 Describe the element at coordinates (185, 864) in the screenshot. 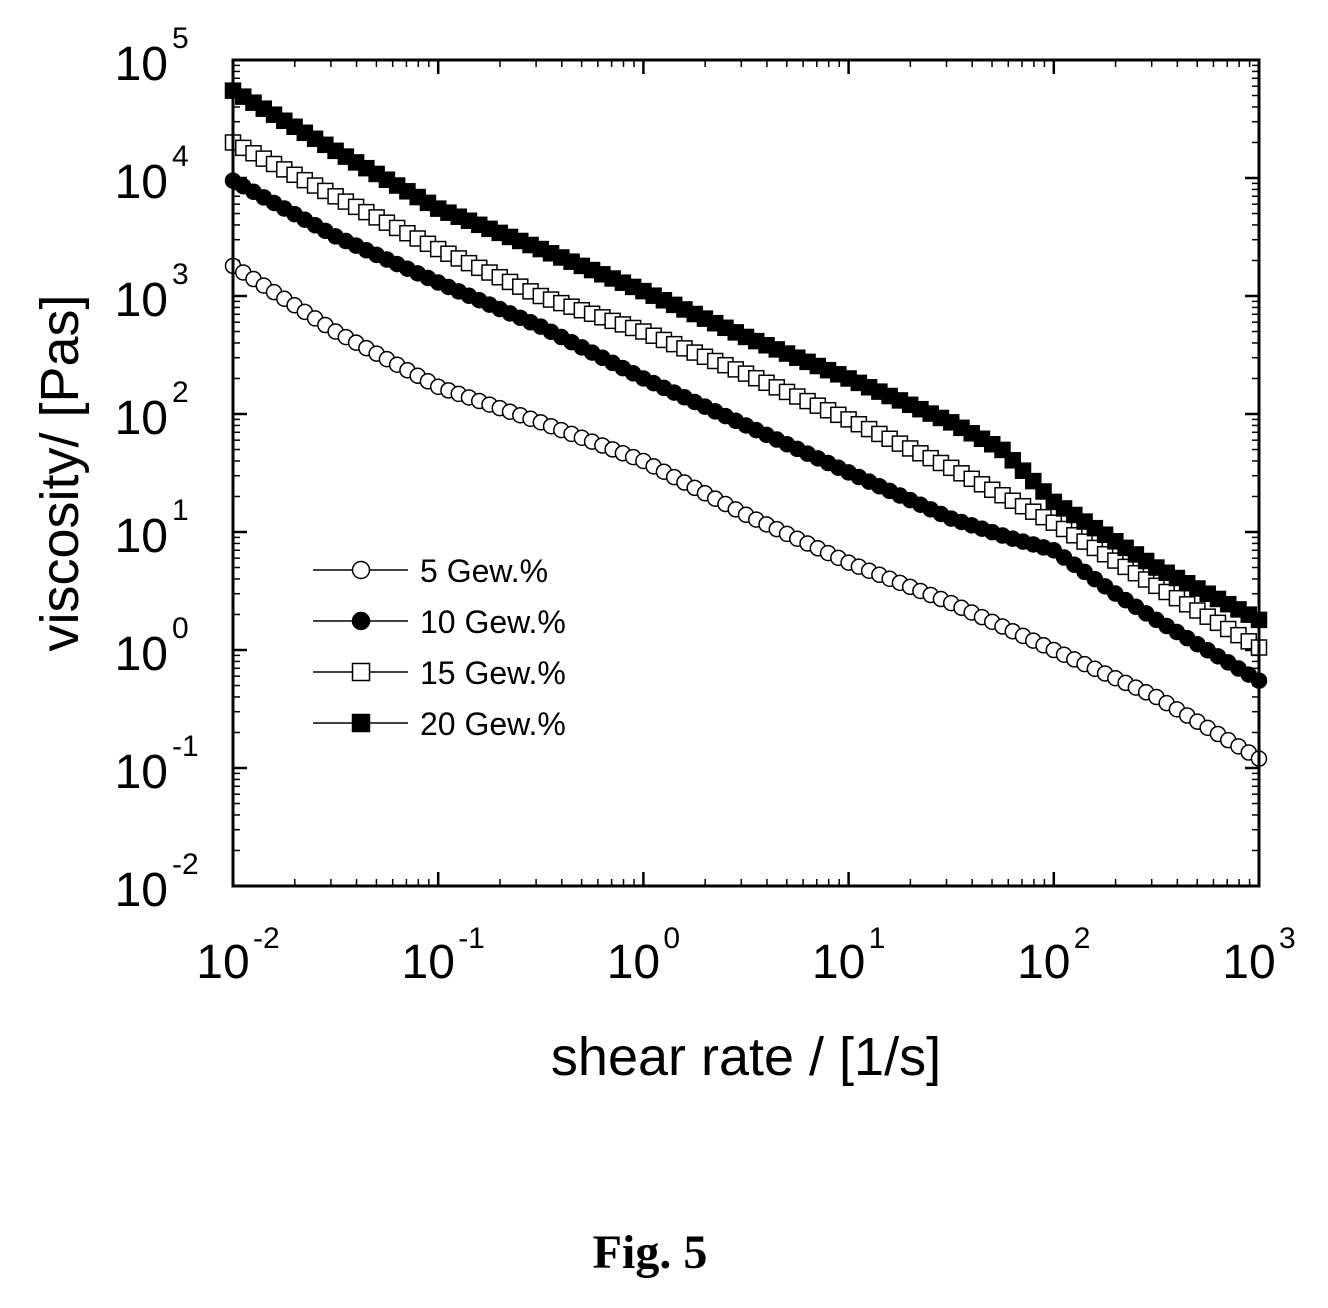

I see `y-tick-exponent: -2` at that location.